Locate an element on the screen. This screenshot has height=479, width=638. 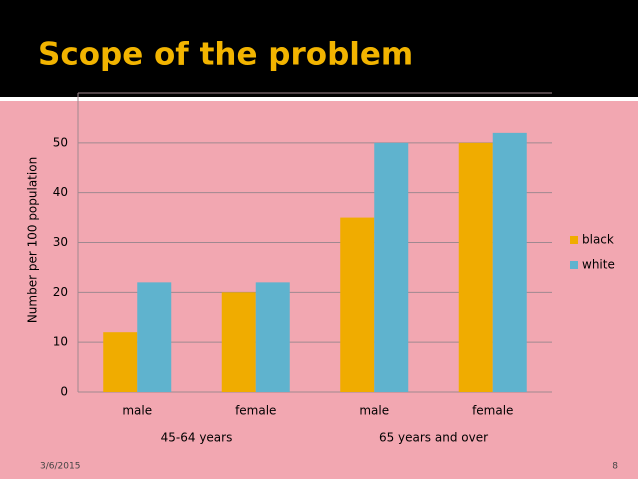
footer-page: 8 is located at coordinates (615, 467).